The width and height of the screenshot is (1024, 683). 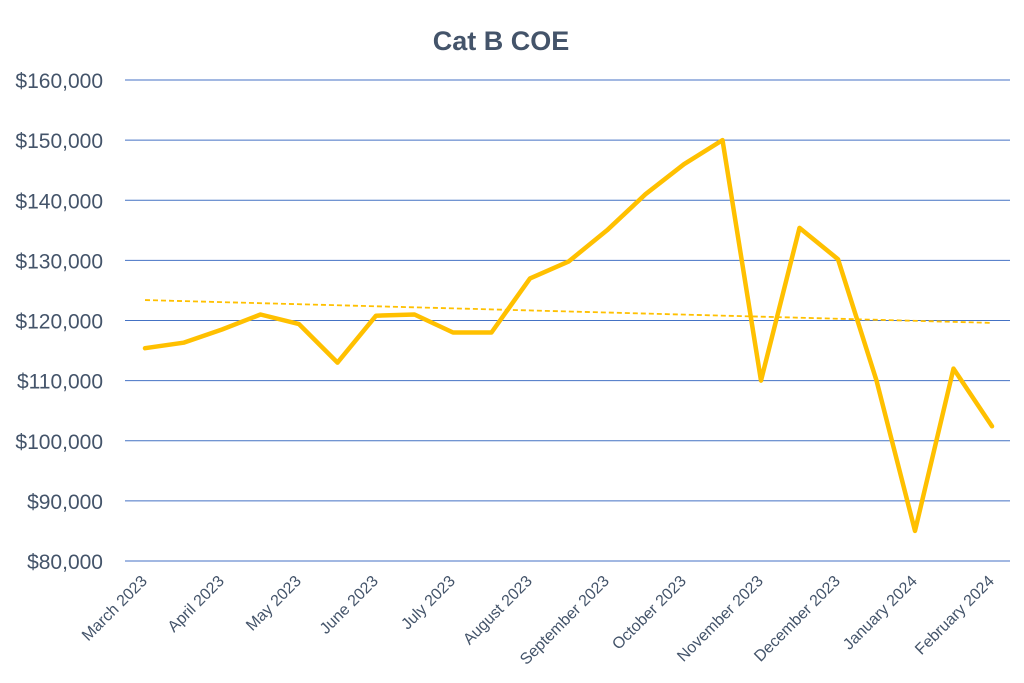 I want to click on x-tick-label: February 2024, so click(x=955, y=616).